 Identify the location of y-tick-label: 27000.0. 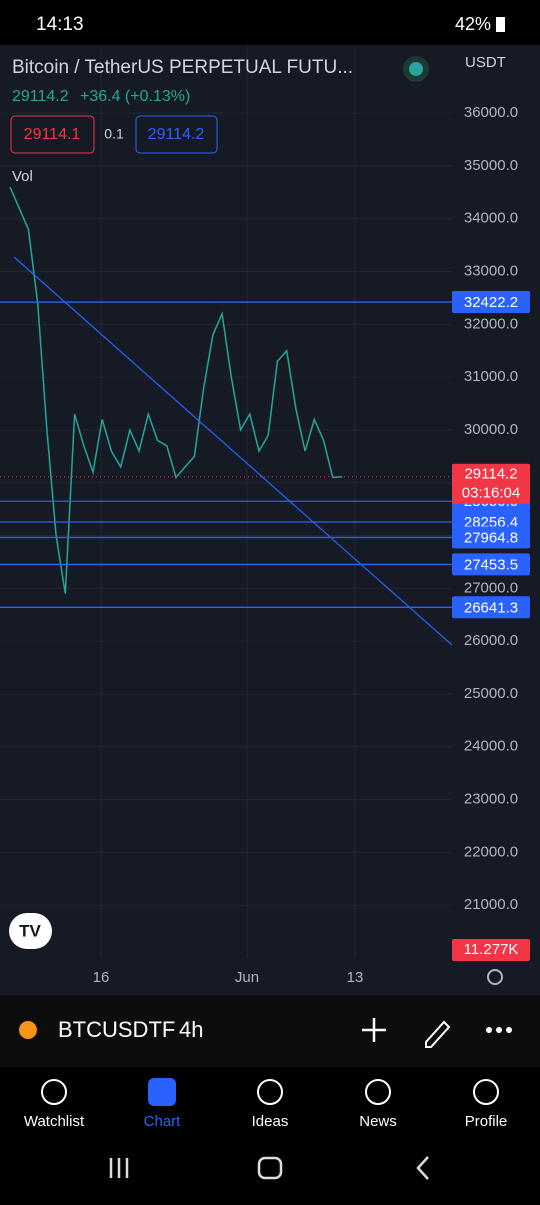
(491, 587).